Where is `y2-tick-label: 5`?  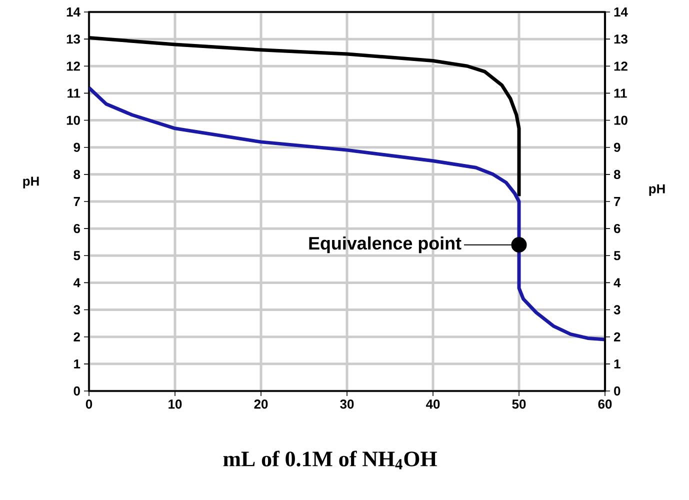 y2-tick-label: 5 is located at coordinates (617, 255).